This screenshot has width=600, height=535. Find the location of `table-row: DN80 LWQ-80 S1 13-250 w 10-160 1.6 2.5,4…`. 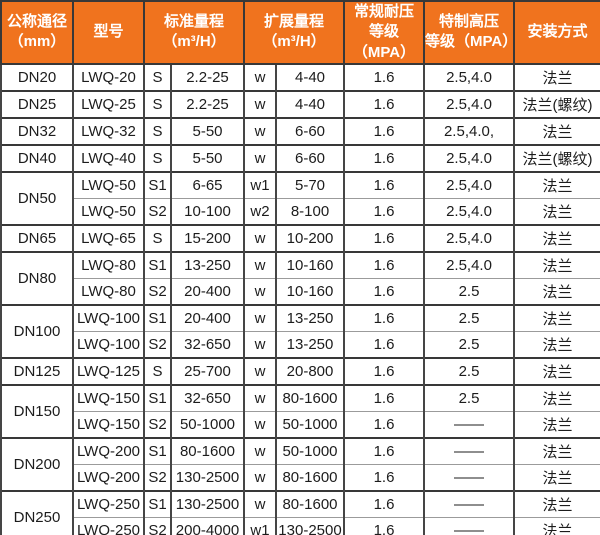

table-row: DN80 LWQ-80 S1 13-250 w 10-160 1.6 2.5,4… is located at coordinates (300, 278).